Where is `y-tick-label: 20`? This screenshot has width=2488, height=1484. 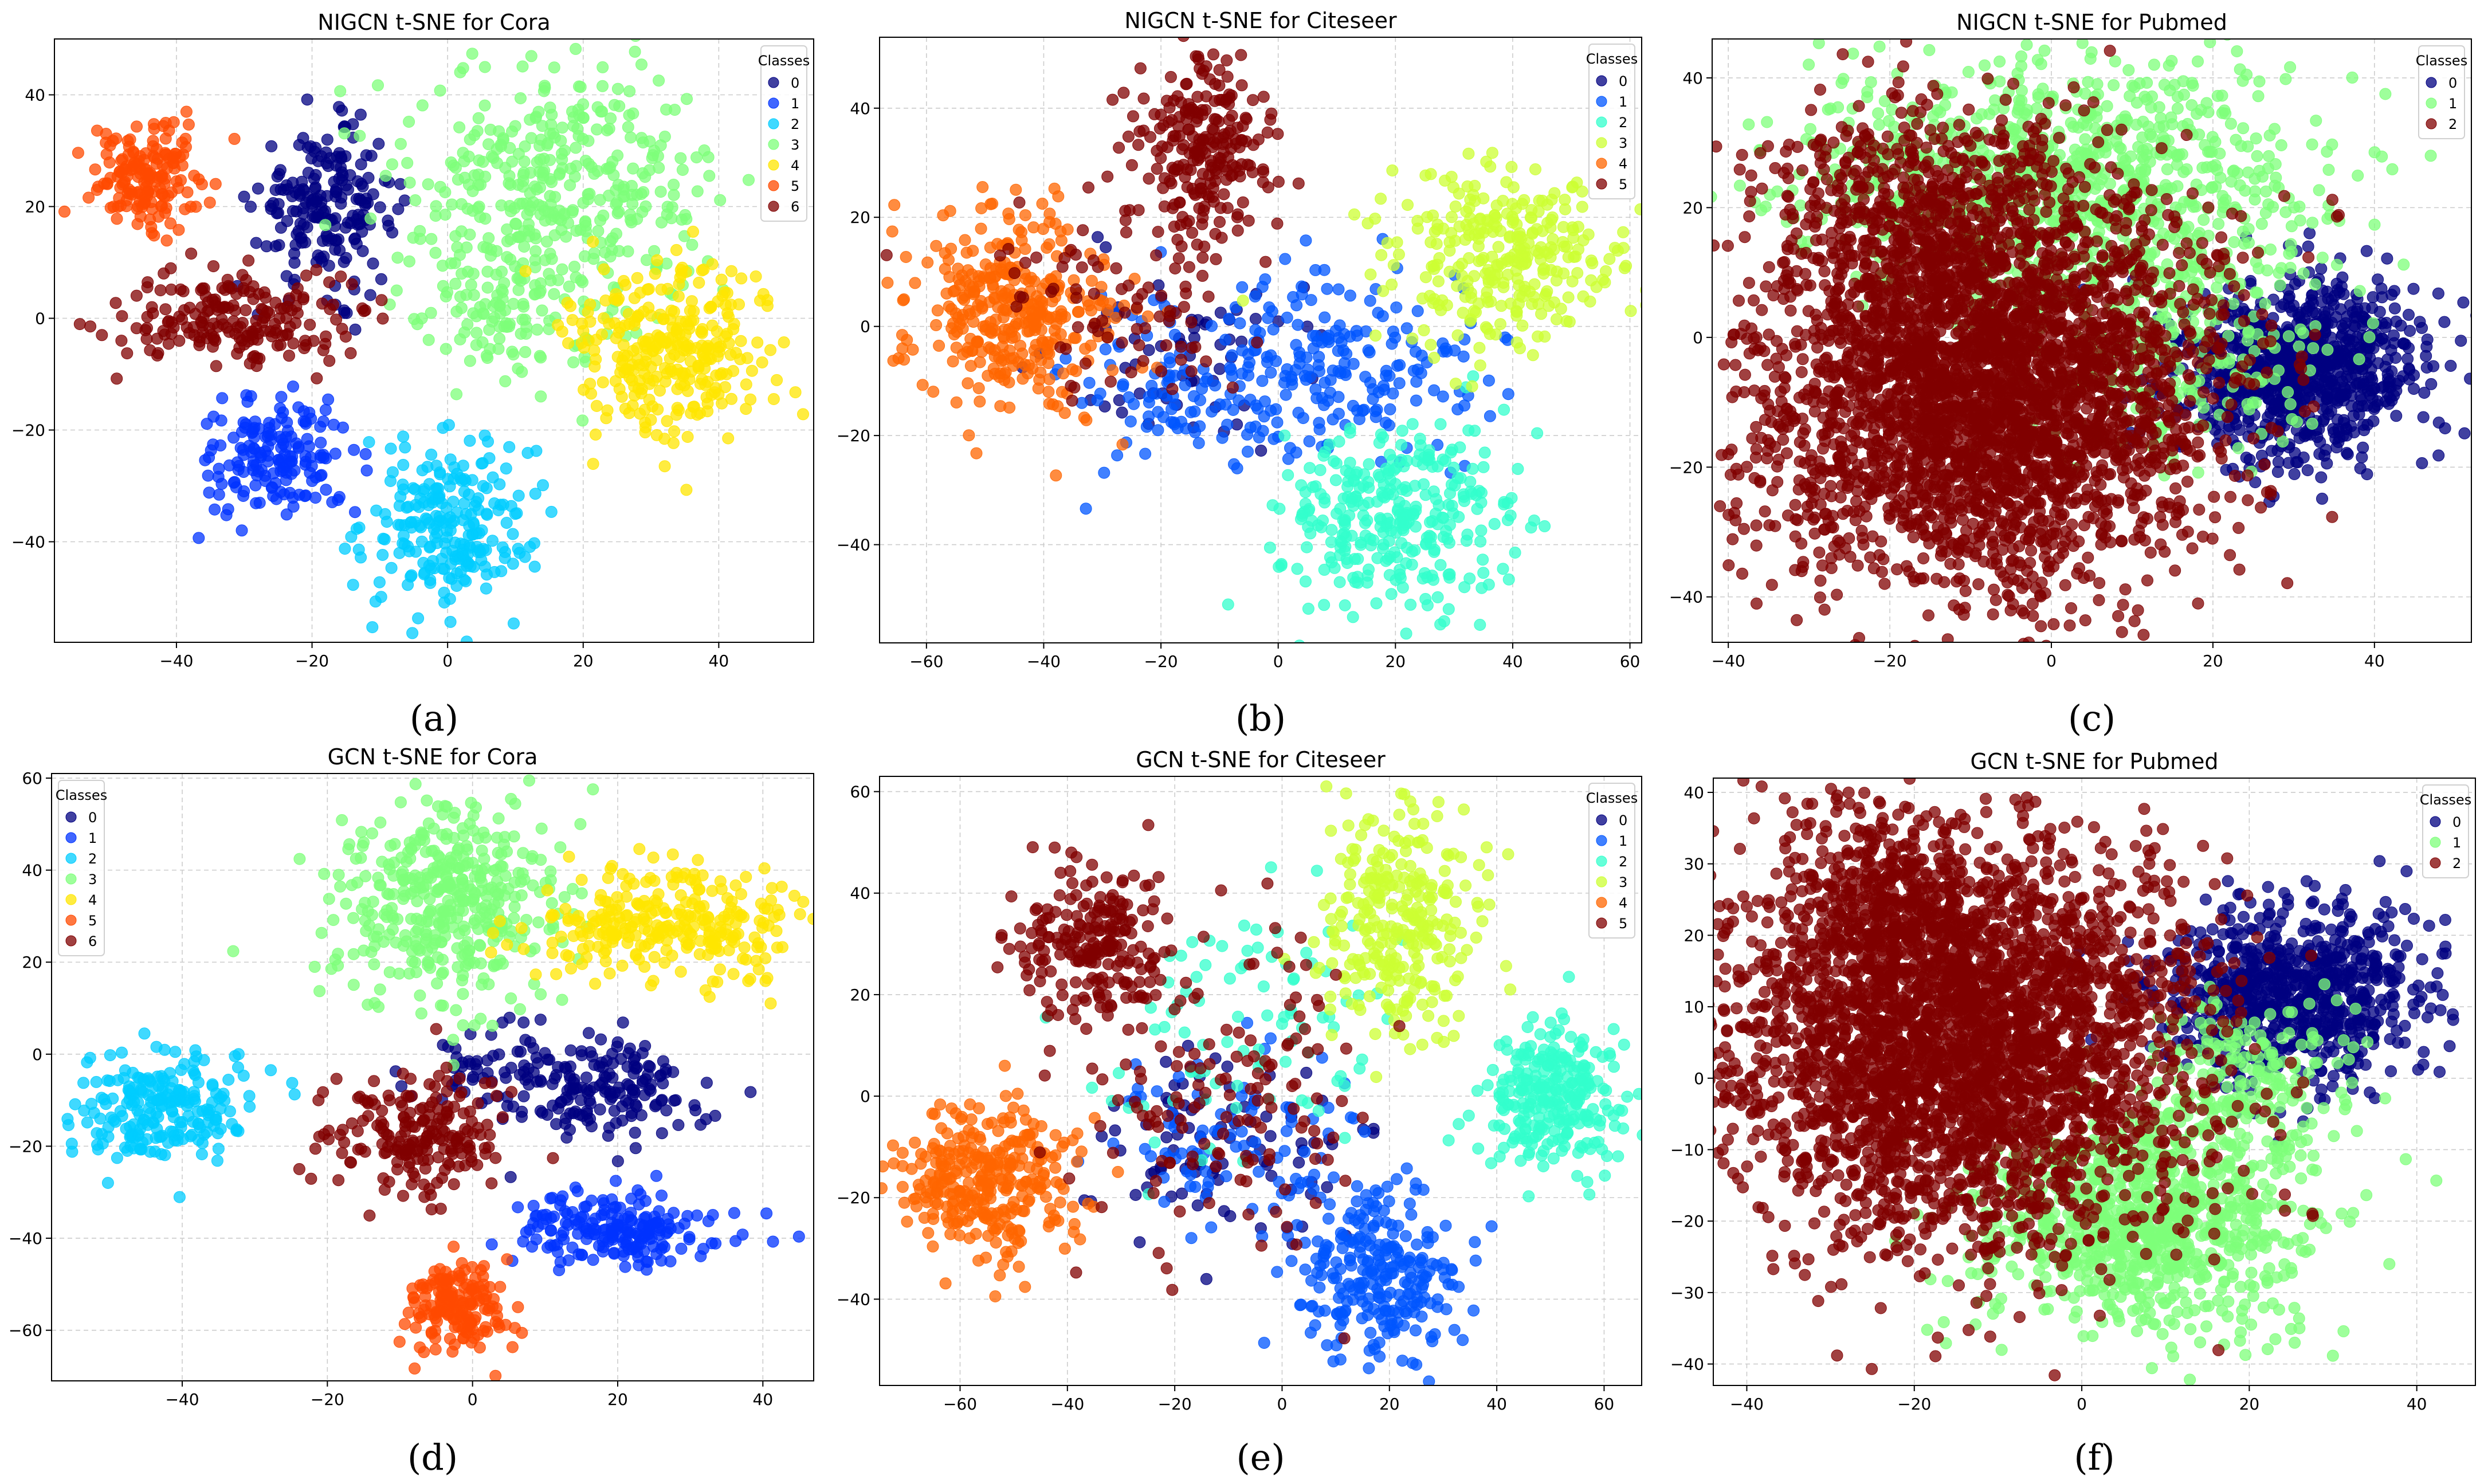
y-tick-label: 20 is located at coordinates (35, 207).